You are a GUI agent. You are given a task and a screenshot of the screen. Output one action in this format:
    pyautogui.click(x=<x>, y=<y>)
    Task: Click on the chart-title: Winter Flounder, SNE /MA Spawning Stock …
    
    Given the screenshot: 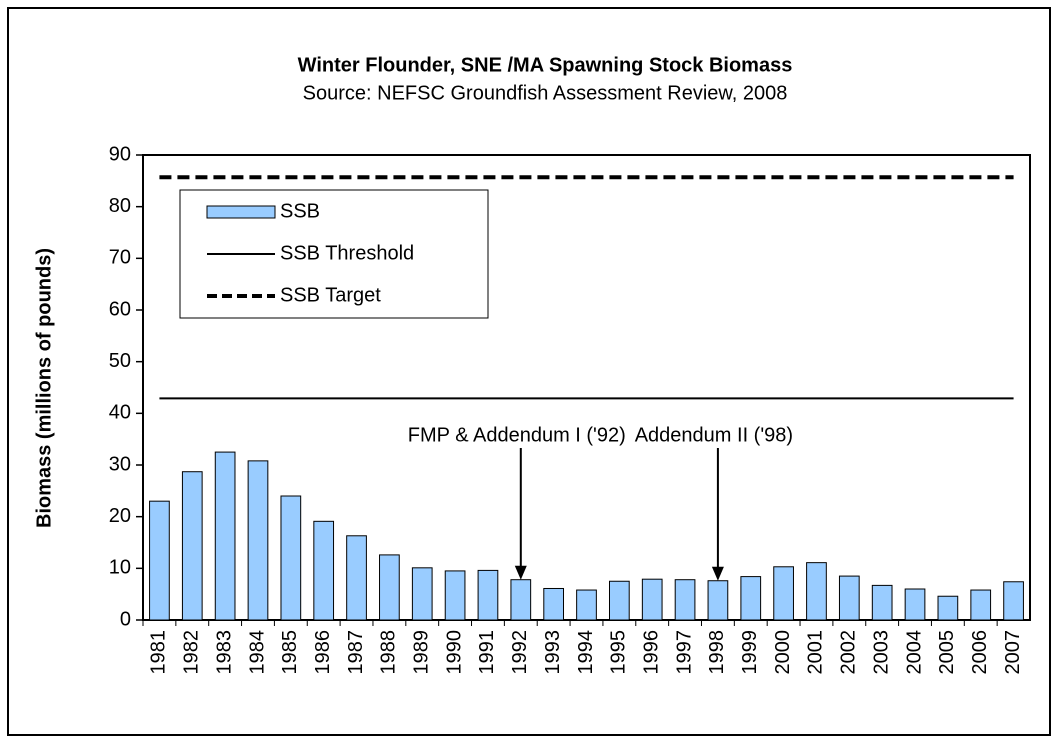 What is the action you would take?
    pyautogui.click(x=545, y=65)
    